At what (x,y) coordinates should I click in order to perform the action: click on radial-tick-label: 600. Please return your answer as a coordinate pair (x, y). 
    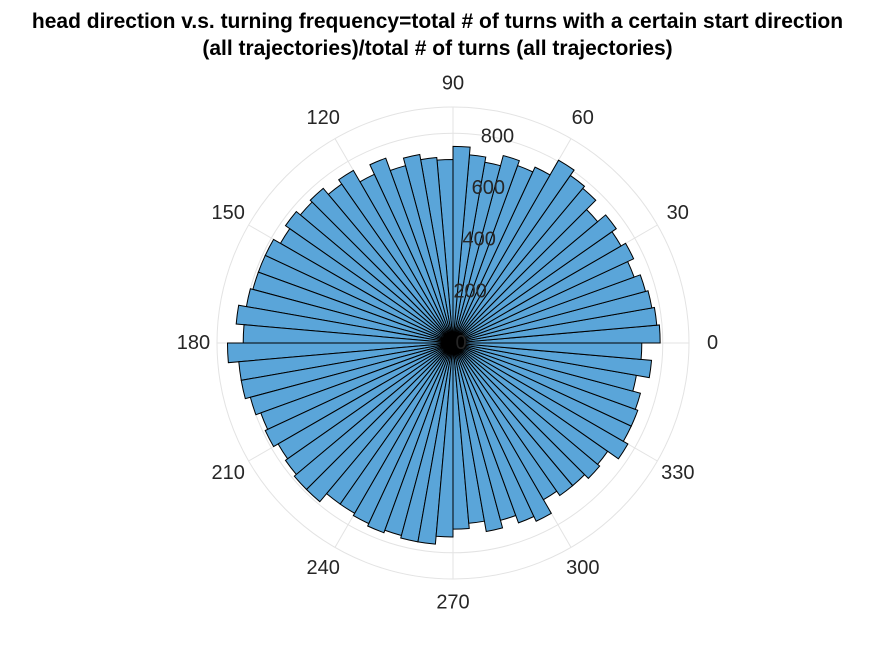
    Looking at the image, I should click on (488, 188).